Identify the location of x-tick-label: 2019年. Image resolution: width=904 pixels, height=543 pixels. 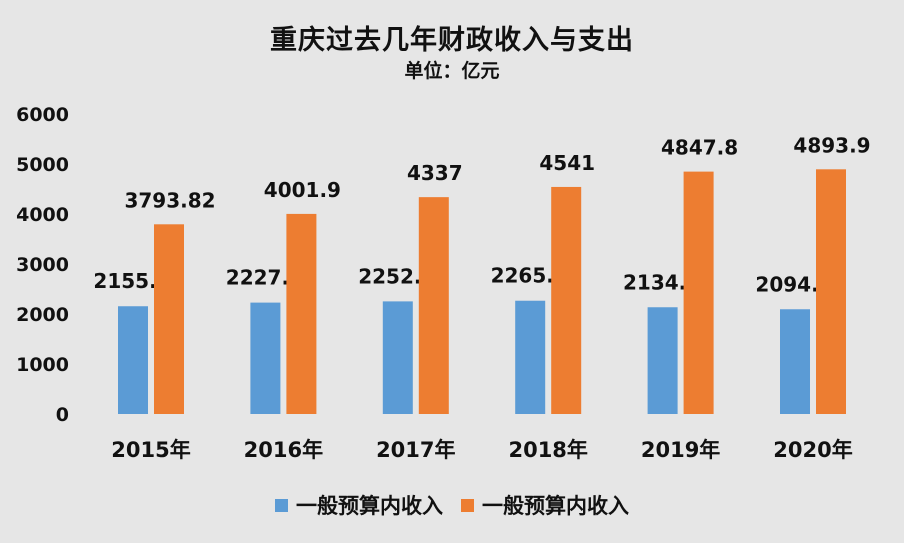
(680, 450).